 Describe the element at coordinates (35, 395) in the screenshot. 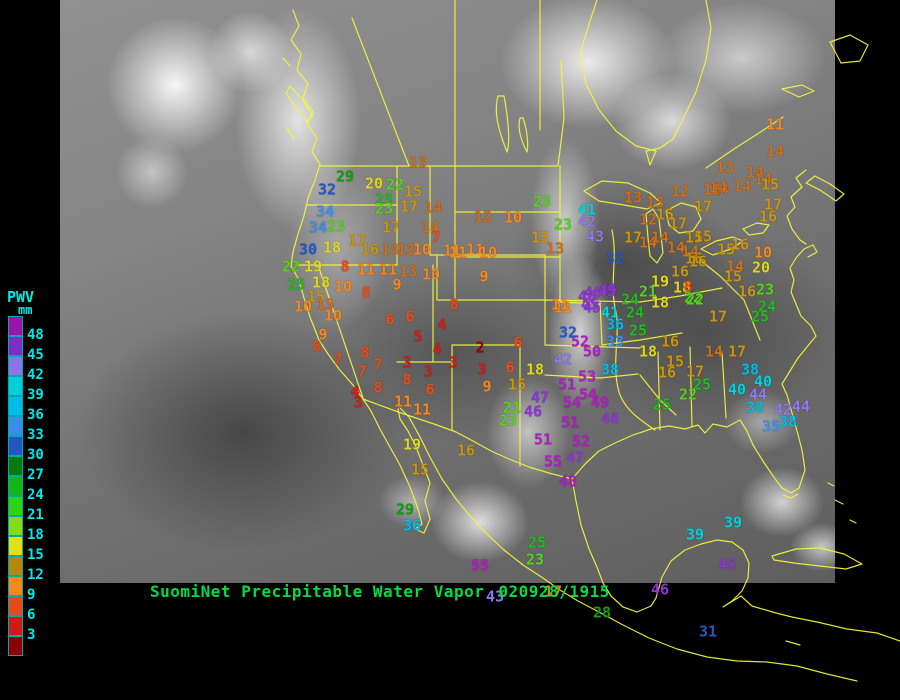

I see `legend-tick-label: 39` at that location.